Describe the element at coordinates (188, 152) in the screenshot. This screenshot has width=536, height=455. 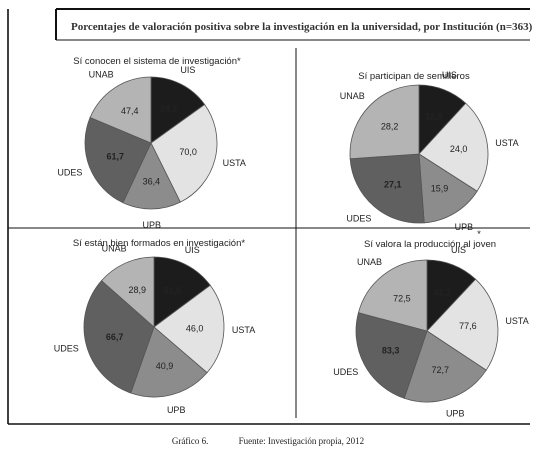
I see `data-label-usta: 70,0` at that location.